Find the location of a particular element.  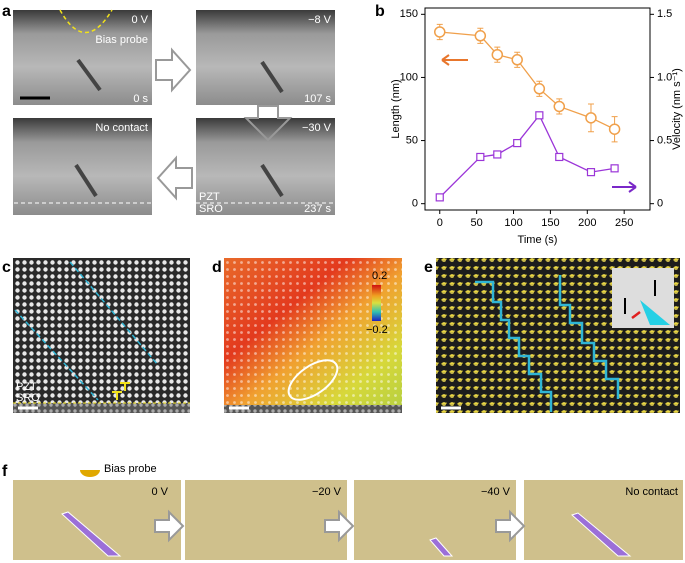

plot-frame is located at coordinates (537, 109).